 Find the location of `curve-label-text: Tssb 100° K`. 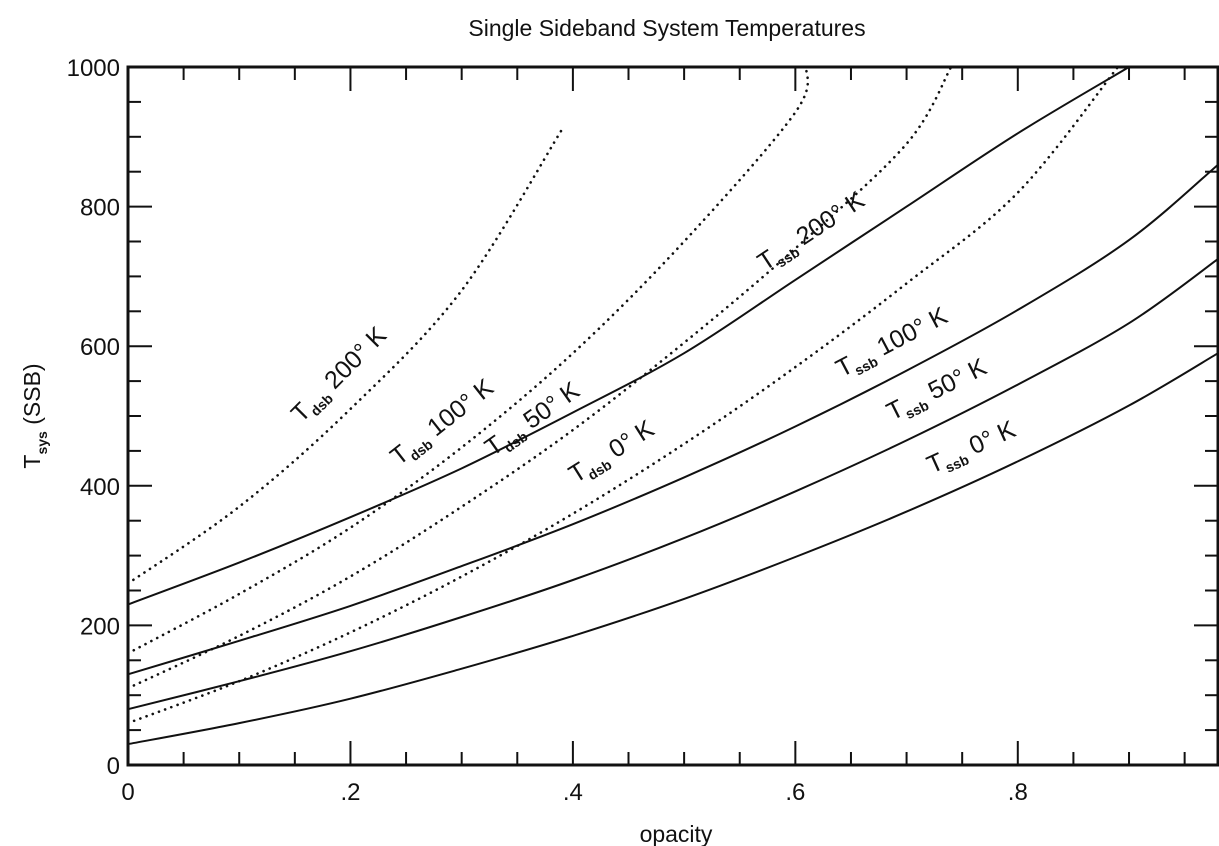

curve-label-text: Tssb 100° K is located at coordinates (892, 343).